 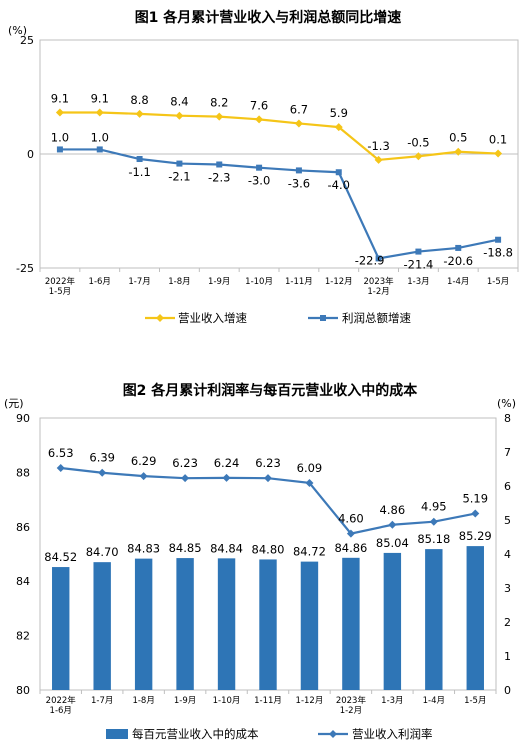 What do you see at coordinates (507, 690) in the screenshot?
I see `chart-2-right-y-tick-label: 0` at bounding box center [507, 690].